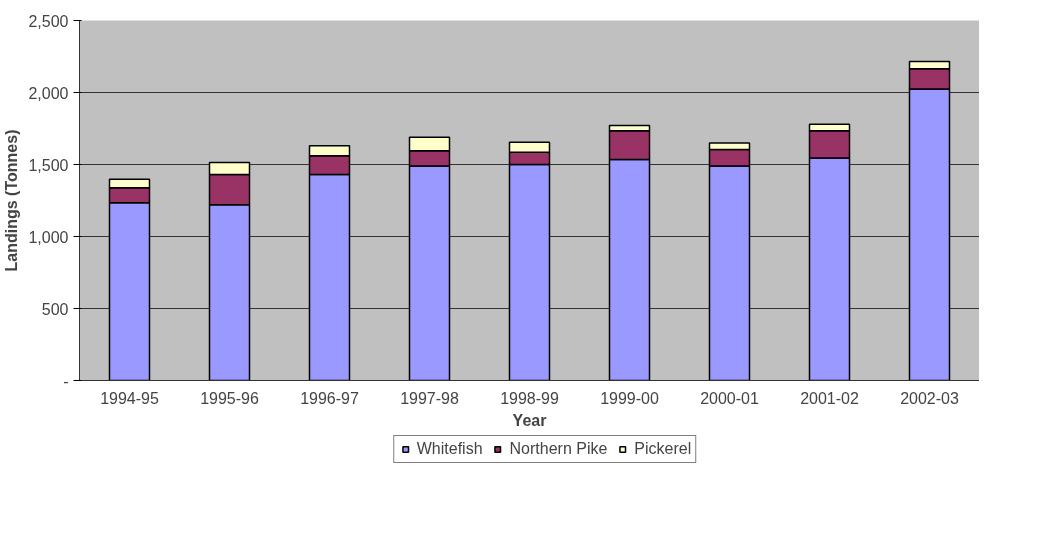 Image resolution: width=1040 pixels, height=533 pixels. What do you see at coordinates (558, 449) in the screenshot?
I see `legend-label: Northern Pike` at bounding box center [558, 449].